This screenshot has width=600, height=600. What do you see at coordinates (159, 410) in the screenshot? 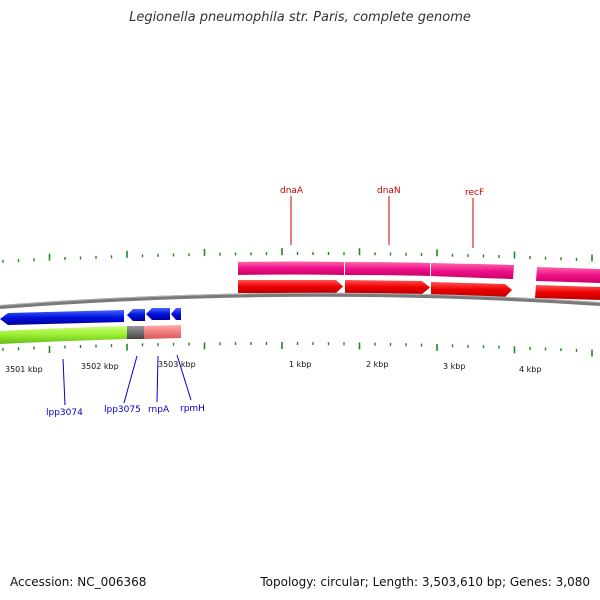
I see `gene-label-rnpA: rnpA` at bounding box center [159, 410].